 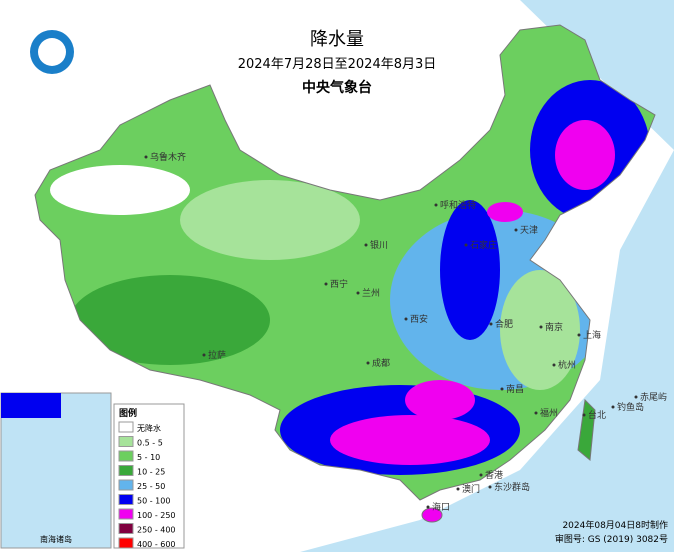 I want to click on place-label: 南昌, so click(x=515, y=389).